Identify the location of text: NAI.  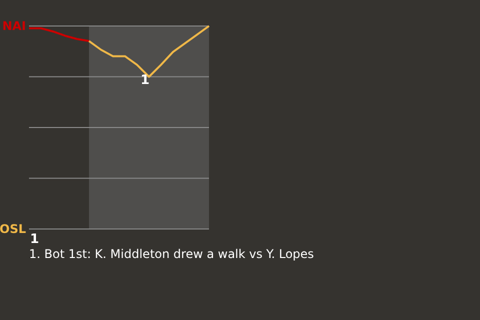
(14, 26).